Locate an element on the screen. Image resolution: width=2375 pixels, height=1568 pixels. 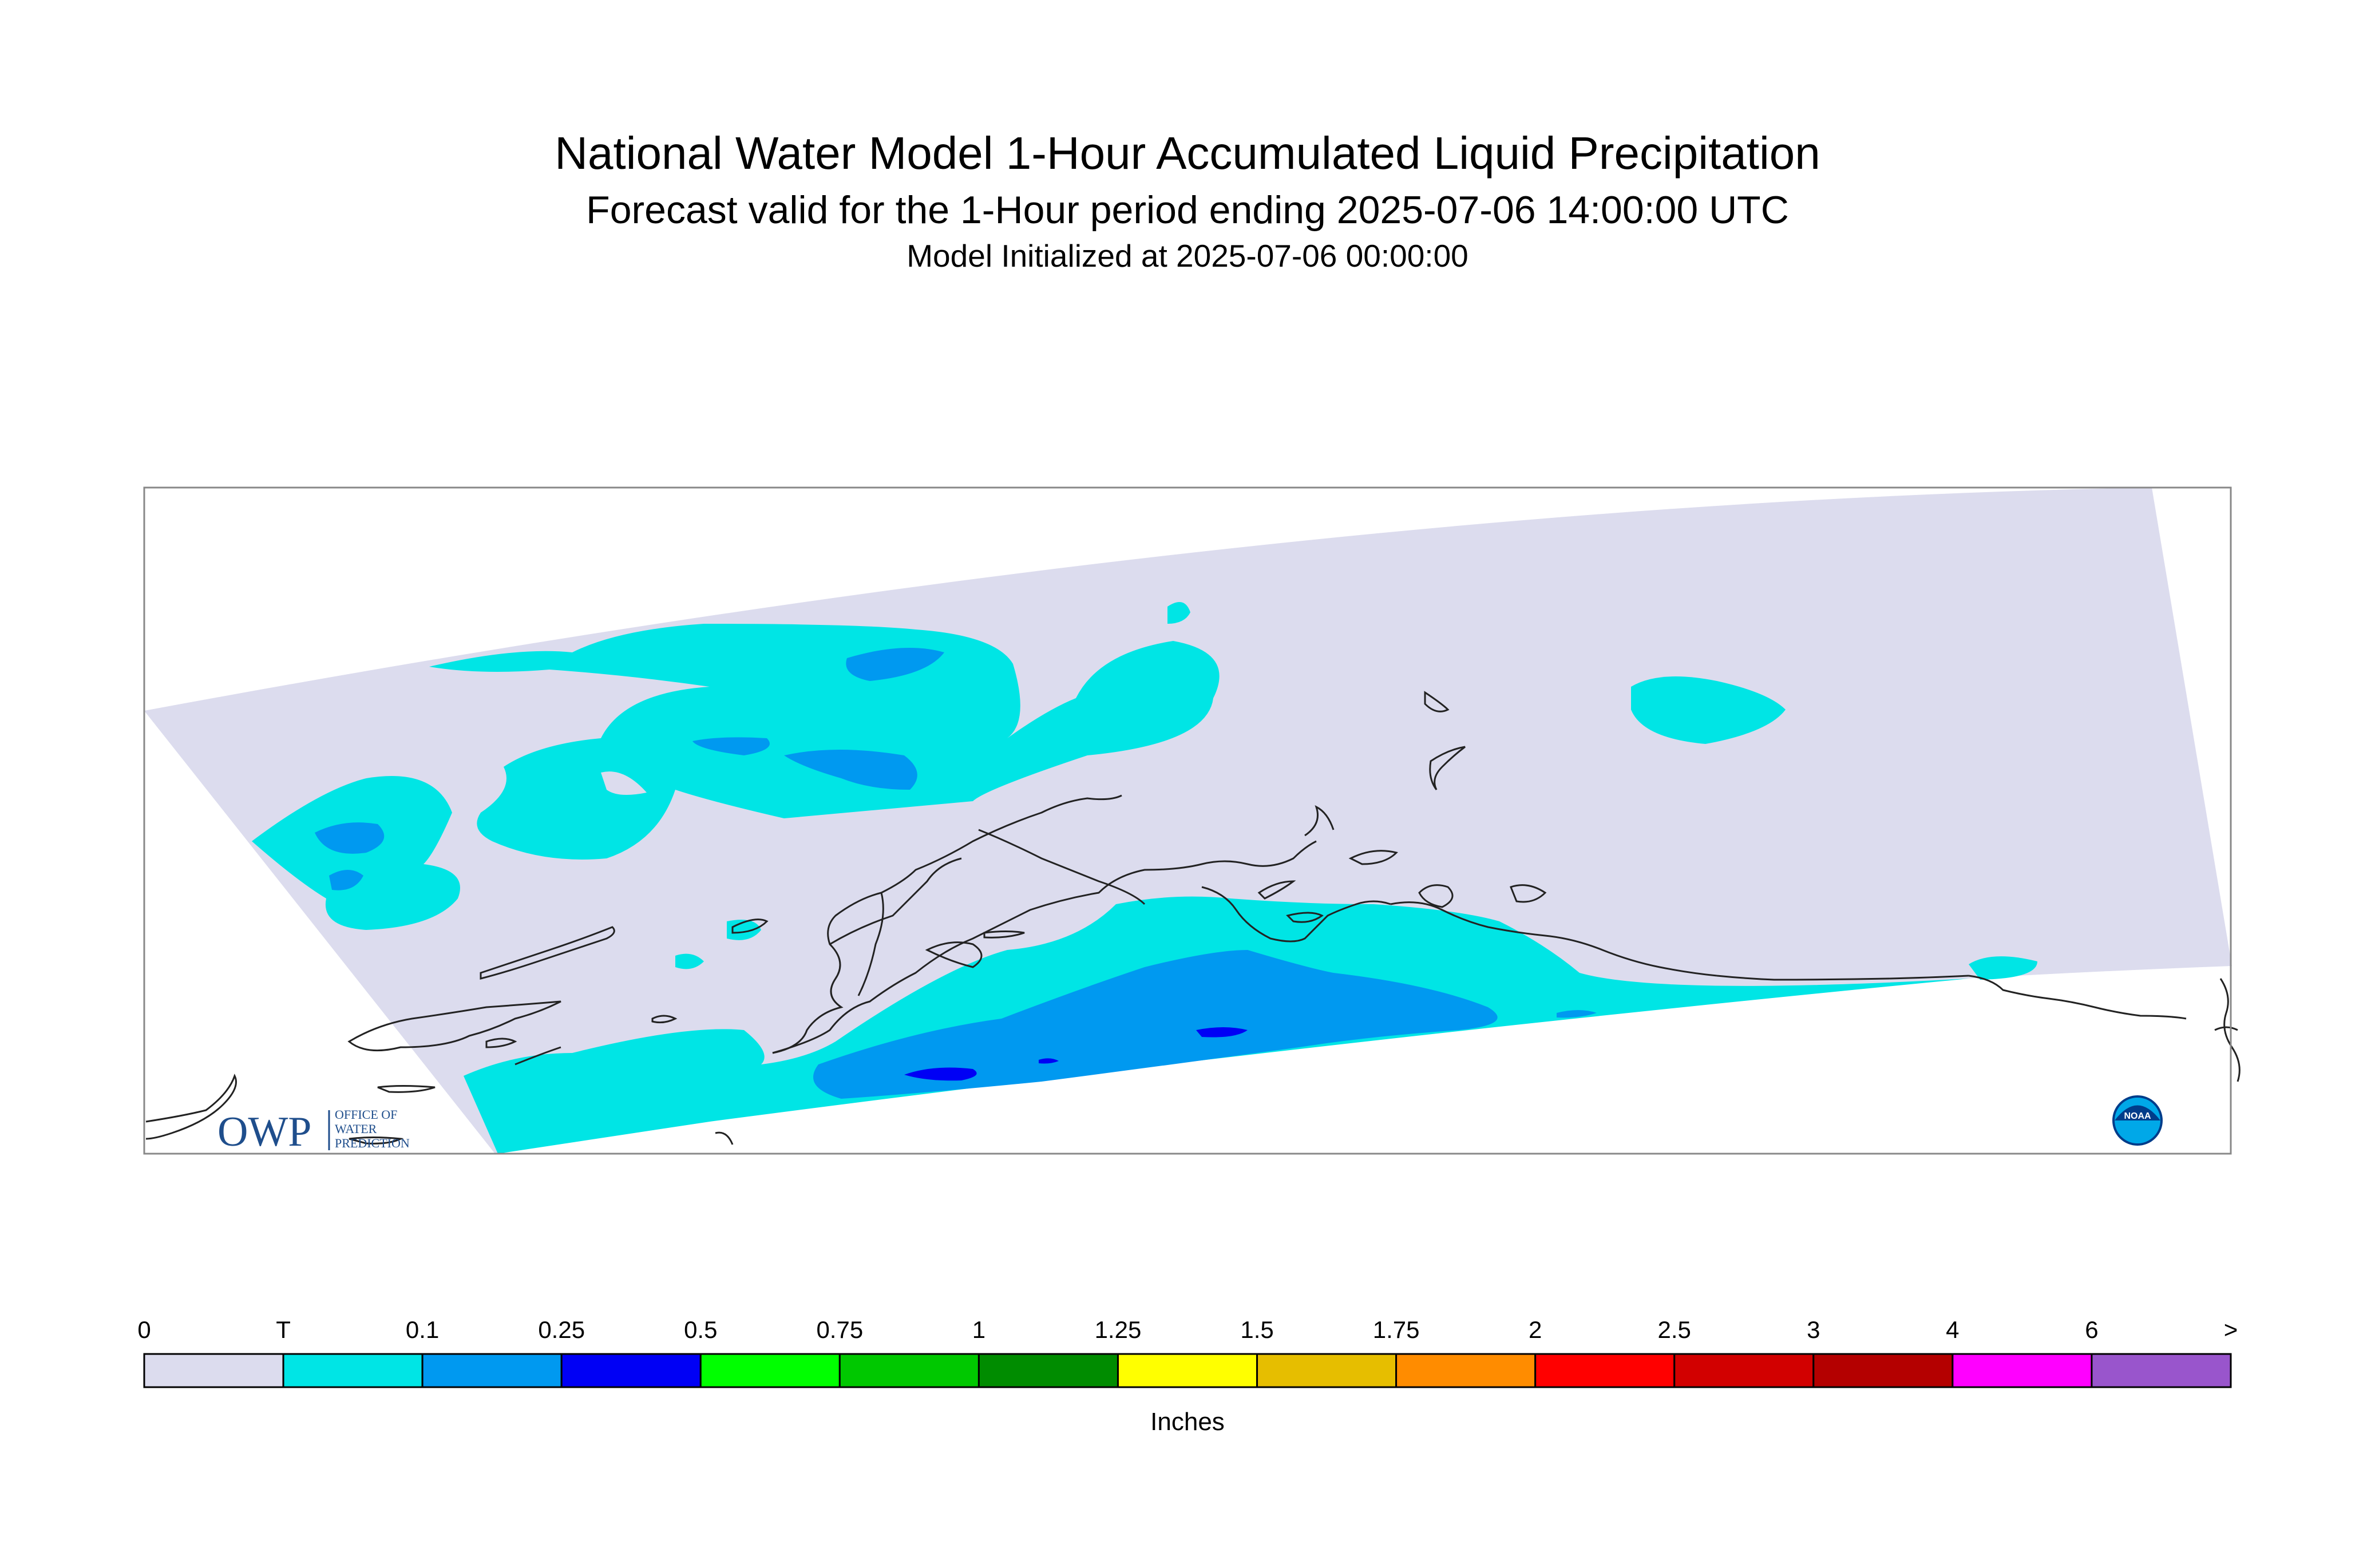
colorbar-tick-label: 4 is located at coordinates (1953, 1329).